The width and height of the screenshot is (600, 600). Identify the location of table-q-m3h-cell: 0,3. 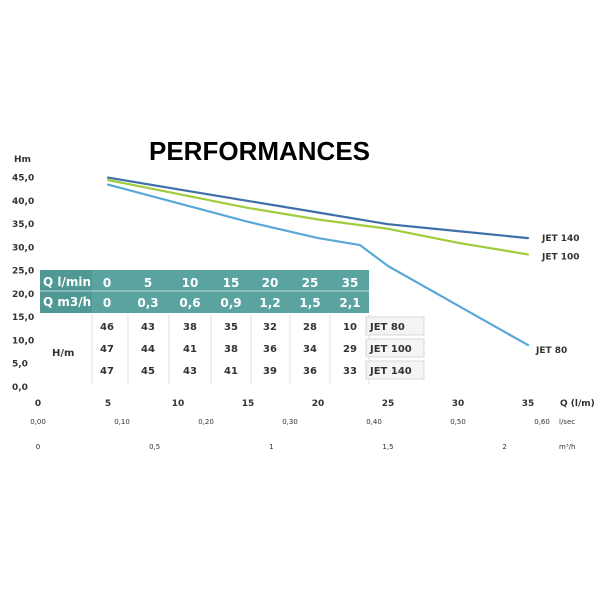
(147, 303).